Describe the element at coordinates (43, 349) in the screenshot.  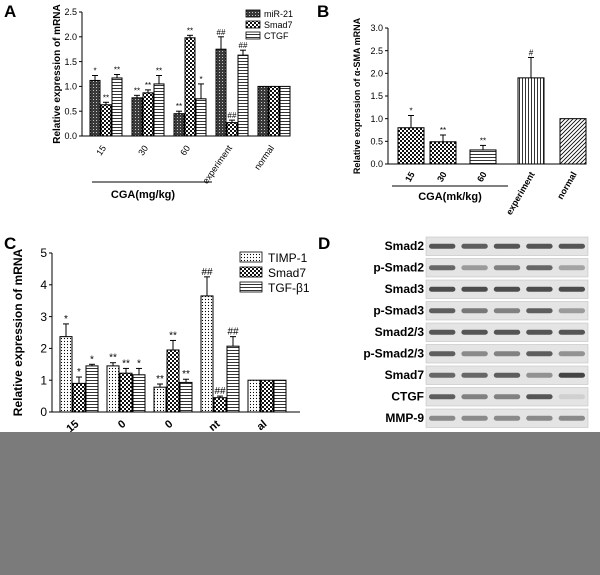
I see `y-tick-label: 2` at that location.